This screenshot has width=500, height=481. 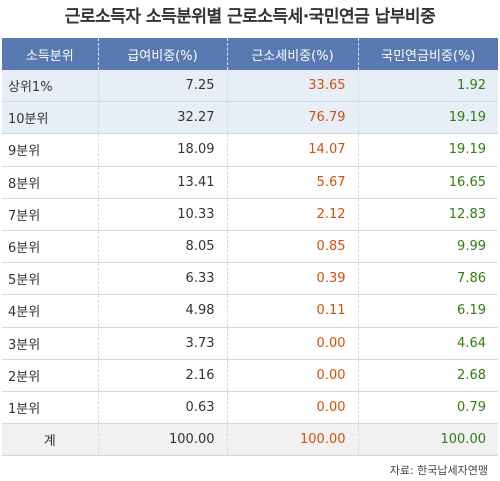 I want to click on tax-share-cell: 14.07, so click(x=293, y=150).